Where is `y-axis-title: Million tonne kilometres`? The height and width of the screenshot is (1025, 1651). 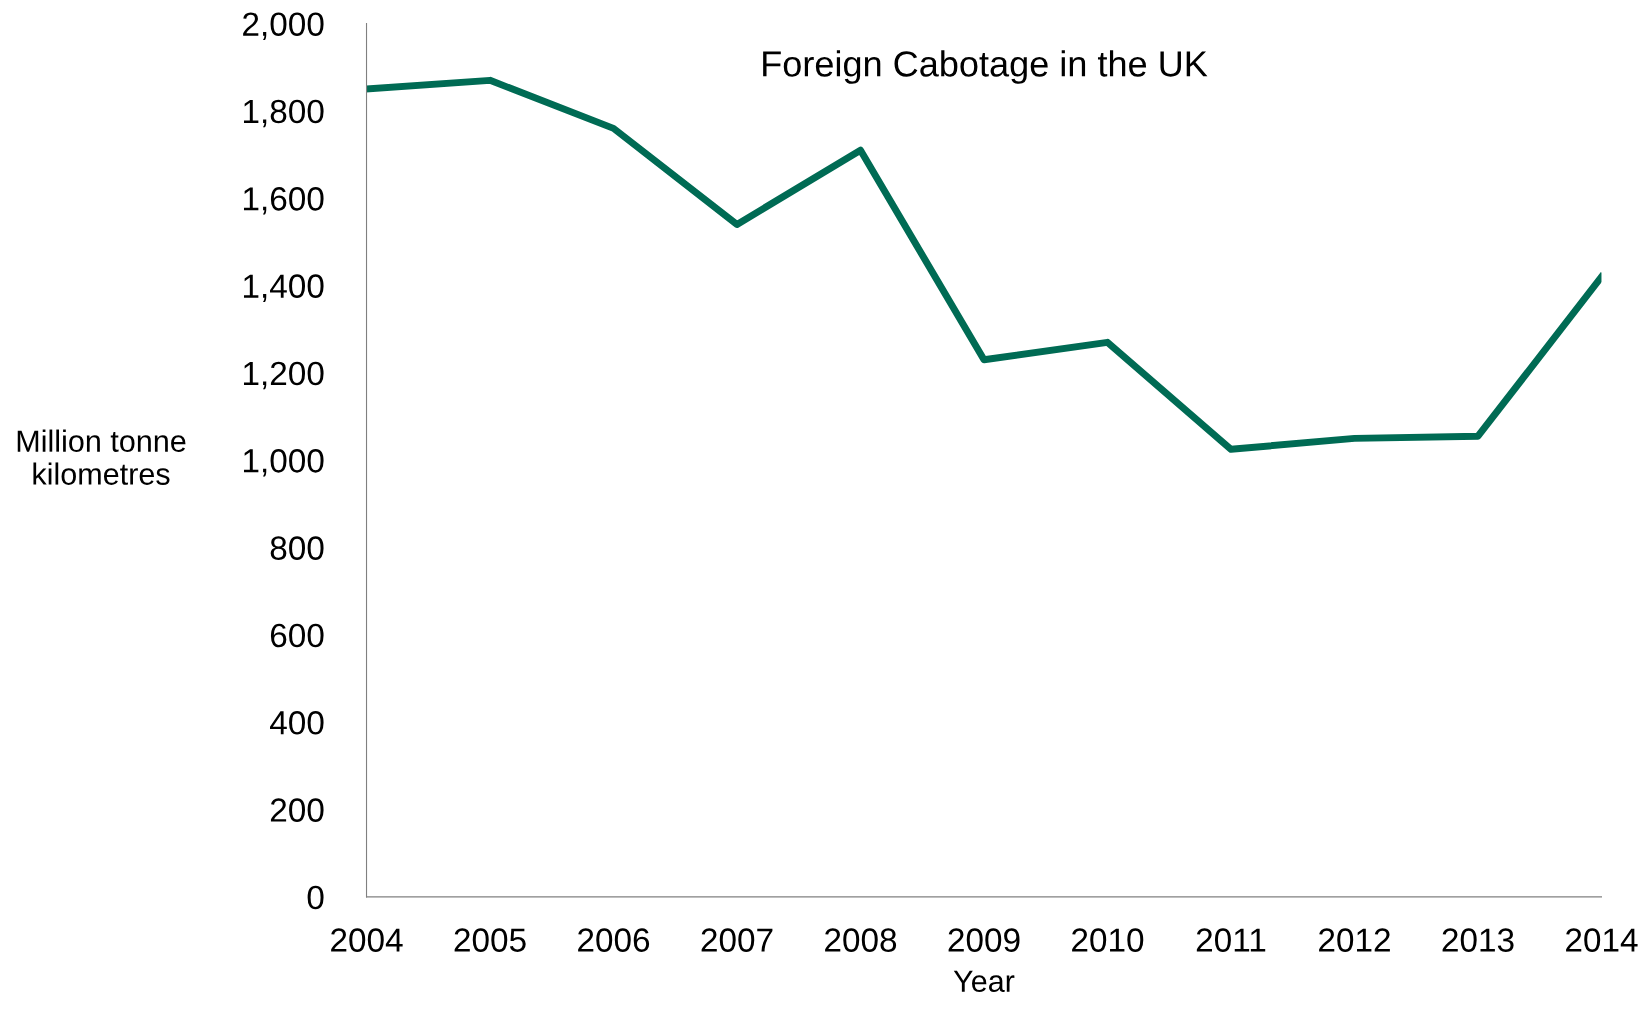 y-axis-title: Million tonne kilometres is located at coordinates (101, 457).